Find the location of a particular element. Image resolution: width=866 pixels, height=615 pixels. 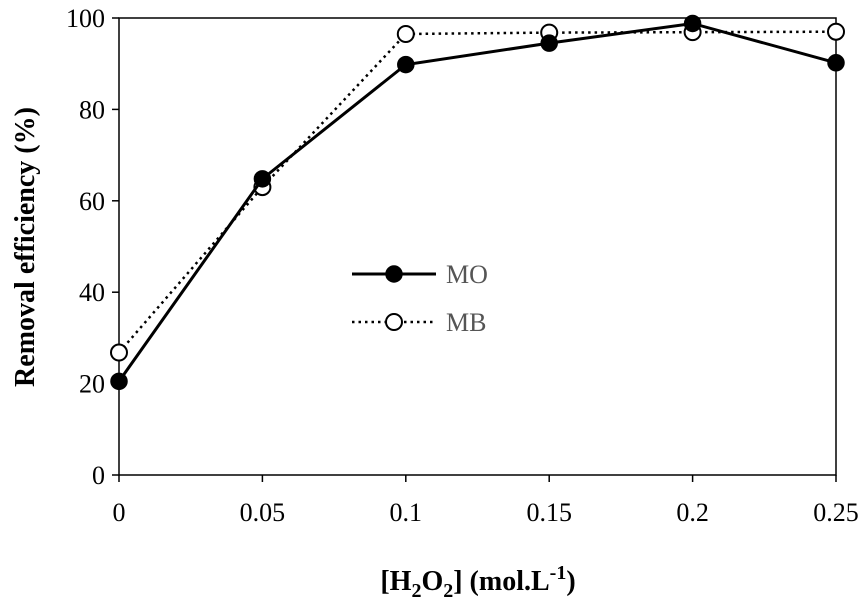

y-tick-label: 80 is located at coordinates (92, 109).